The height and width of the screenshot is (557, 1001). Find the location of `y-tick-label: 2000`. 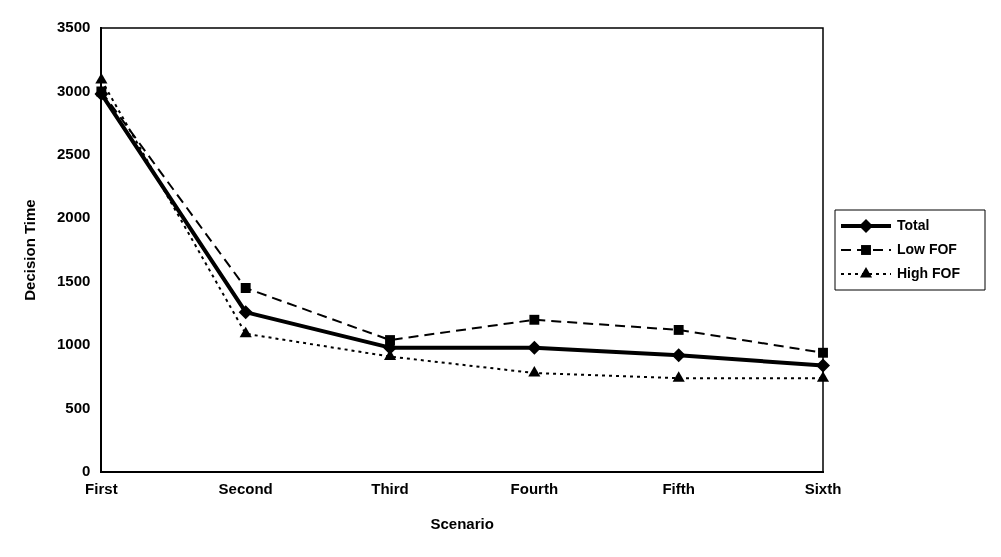

y-tick-label: 2000 is located at coordinates (73, 217).